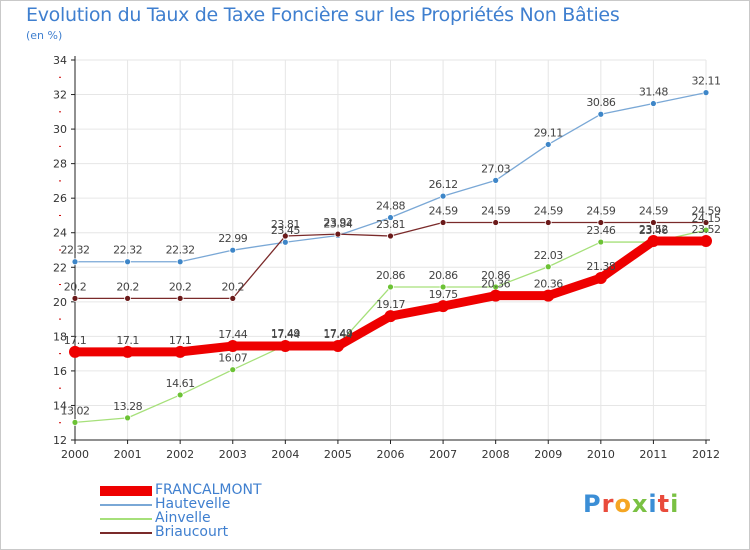 The height and width of the screenshot is (550, 750). I want to click on data-label-briaucourt: 23.92, so click(337, 222).